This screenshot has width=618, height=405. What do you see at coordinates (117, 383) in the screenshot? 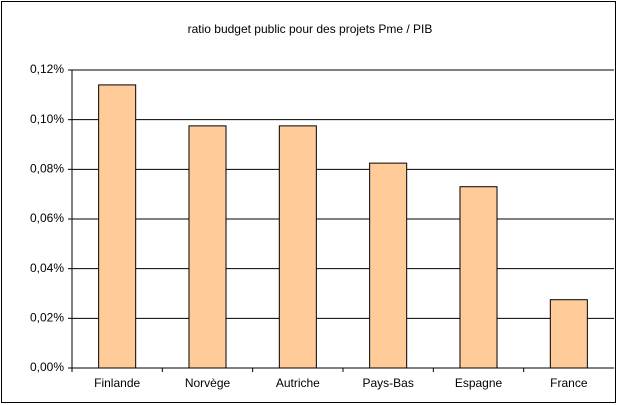
I see `x-tick-label: Finlande` at bounding box center [117, 383].